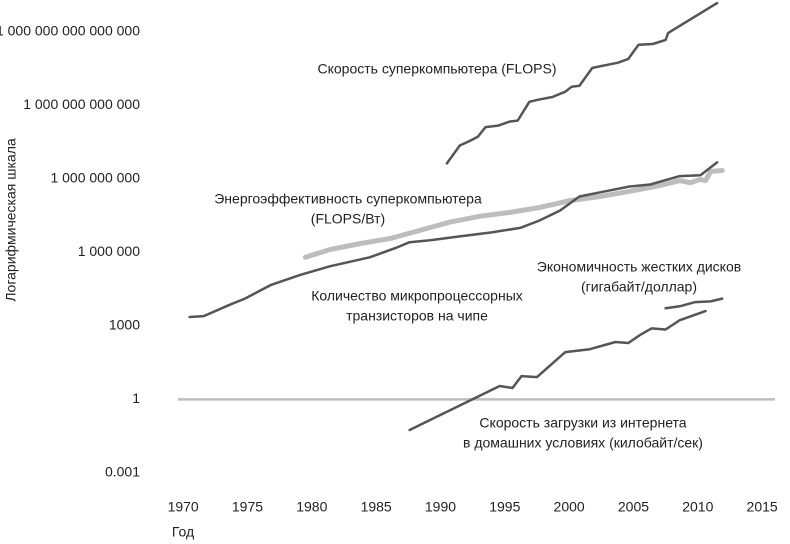 The image size is (790, 544). Describe the element at coordinates (183, 507) in the screenshot. I see `x-tick-label: 1970` at that location.